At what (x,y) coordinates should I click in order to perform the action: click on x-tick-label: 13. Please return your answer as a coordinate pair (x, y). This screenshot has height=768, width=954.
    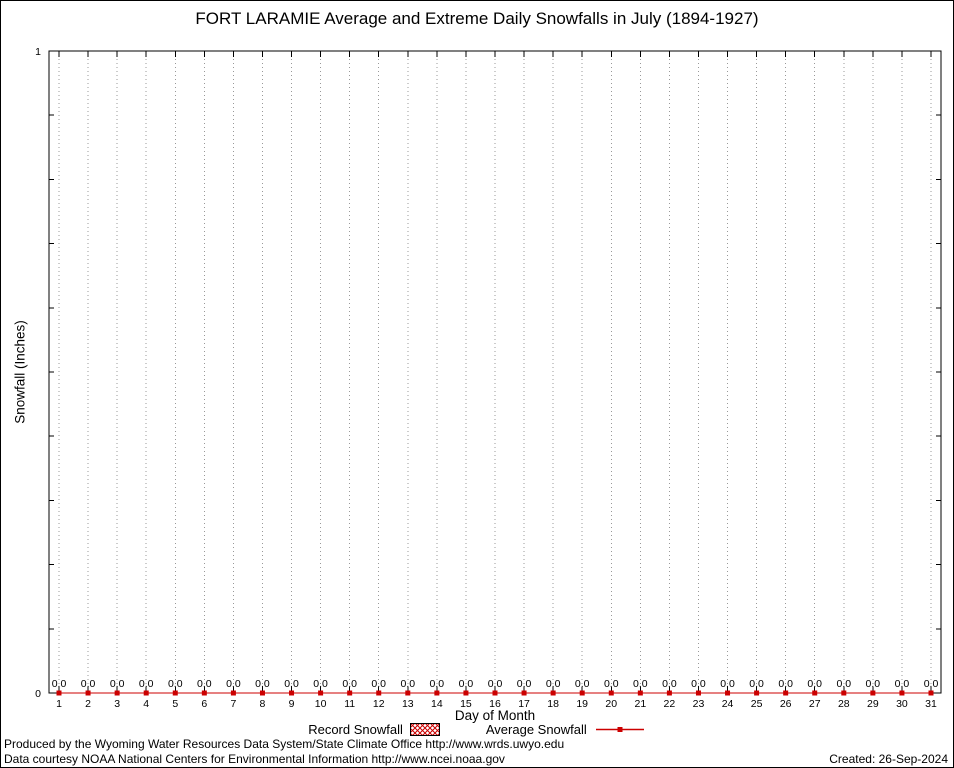
    Looking at the image, I should click on (408, 704).